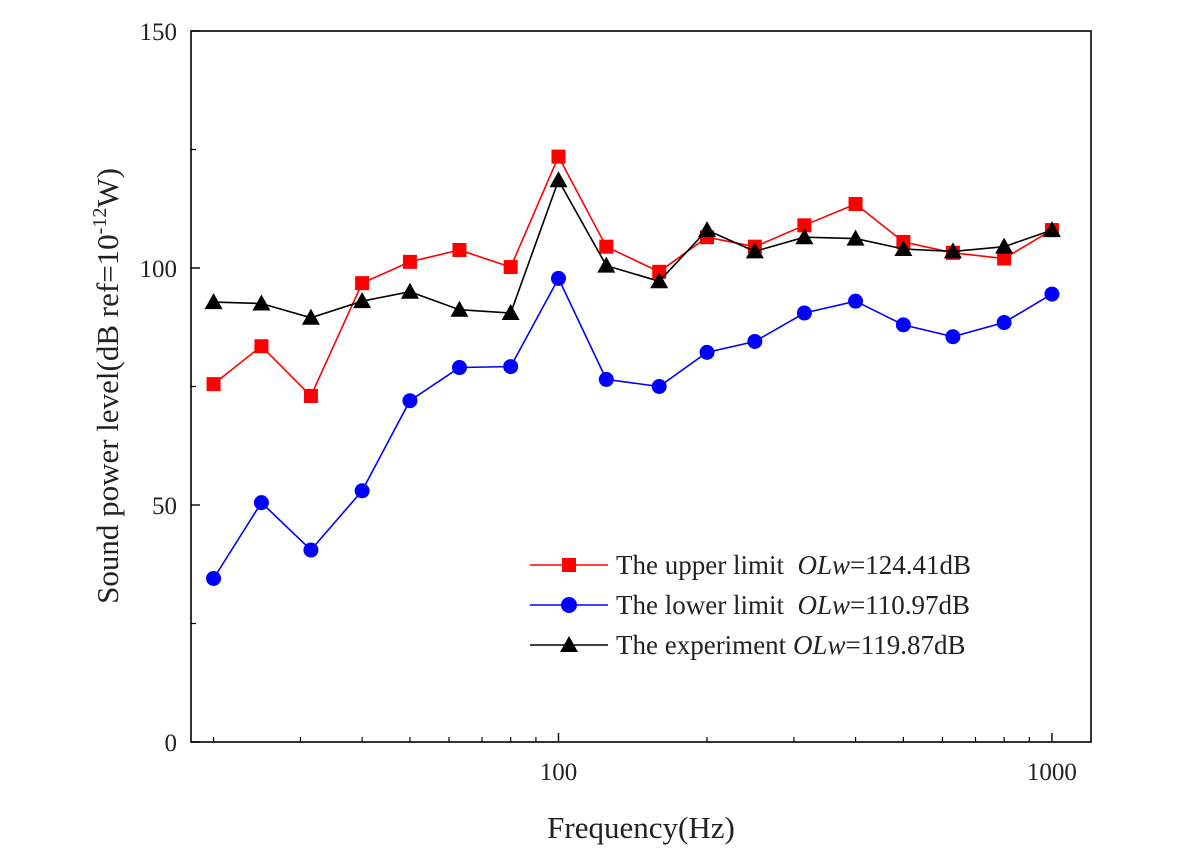  I want to click on y-axis-title-tail: W), so click(107, 188).